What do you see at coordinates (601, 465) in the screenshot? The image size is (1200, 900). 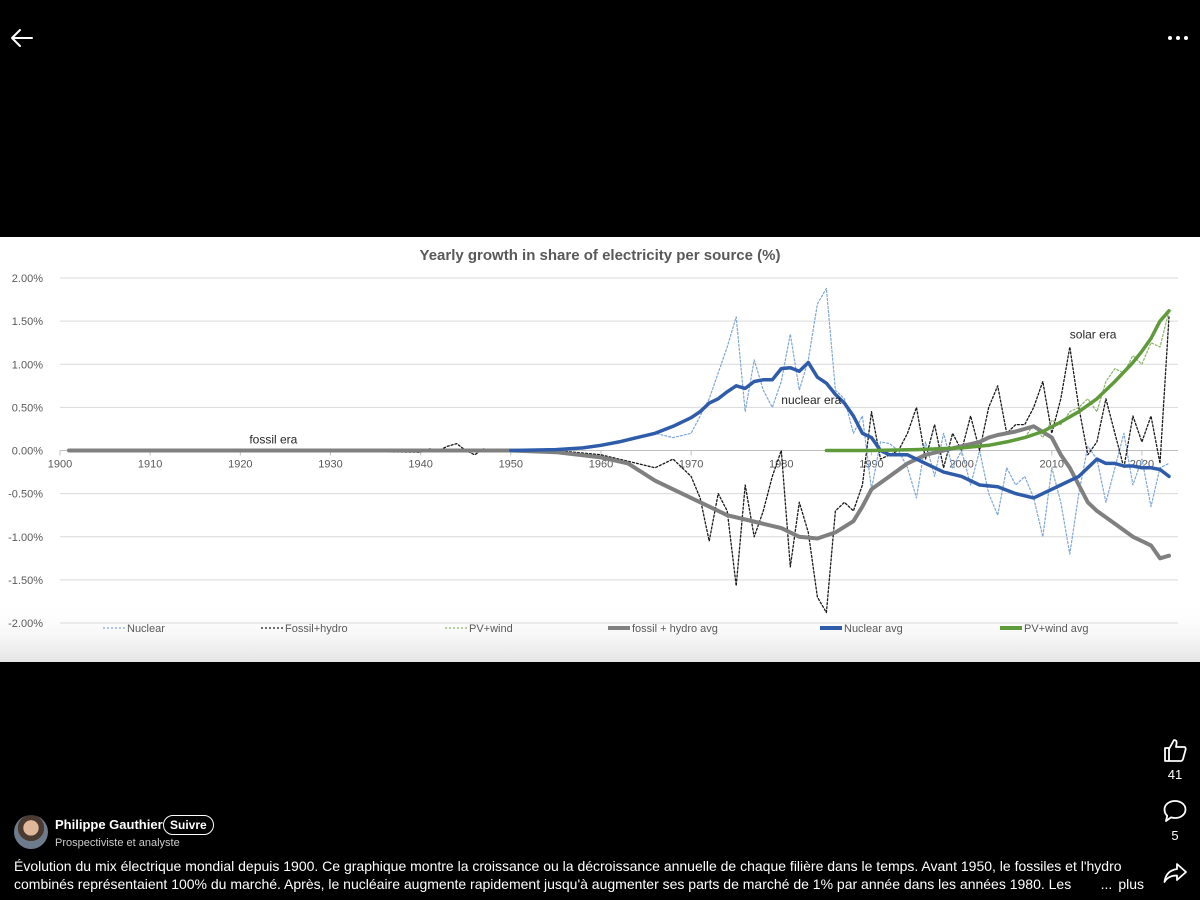 I see `x-tick-label: 1960` at bounding box center [601, 465].